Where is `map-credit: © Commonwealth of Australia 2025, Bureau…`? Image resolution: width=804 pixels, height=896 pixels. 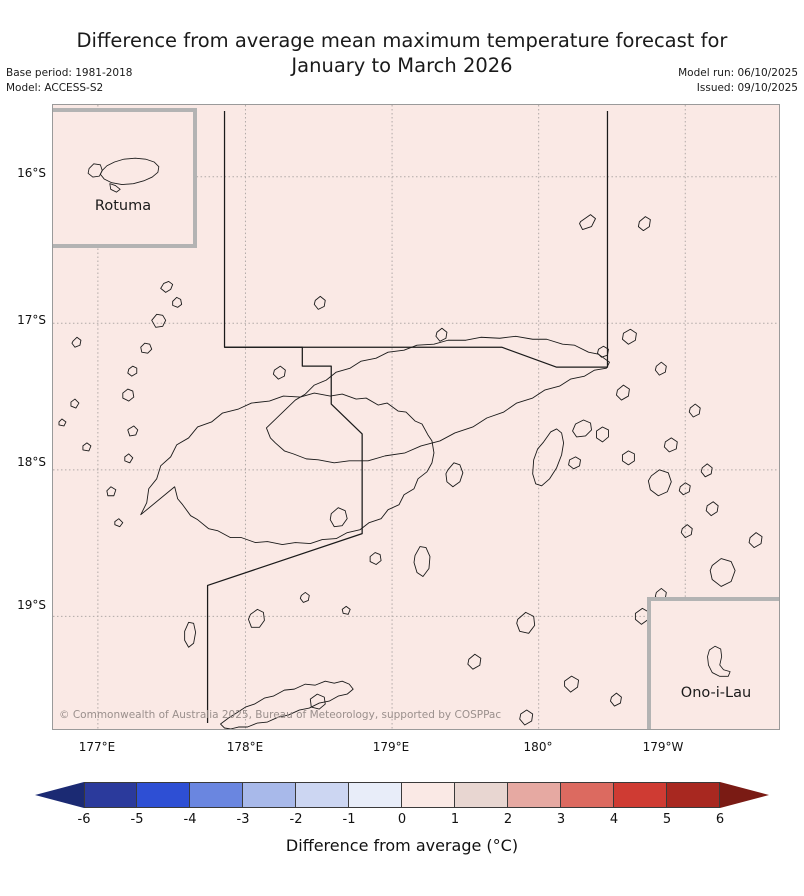 map-credit: © Commonwealth of Australia 2025, Bureau… is located at coordinates (280, 715).